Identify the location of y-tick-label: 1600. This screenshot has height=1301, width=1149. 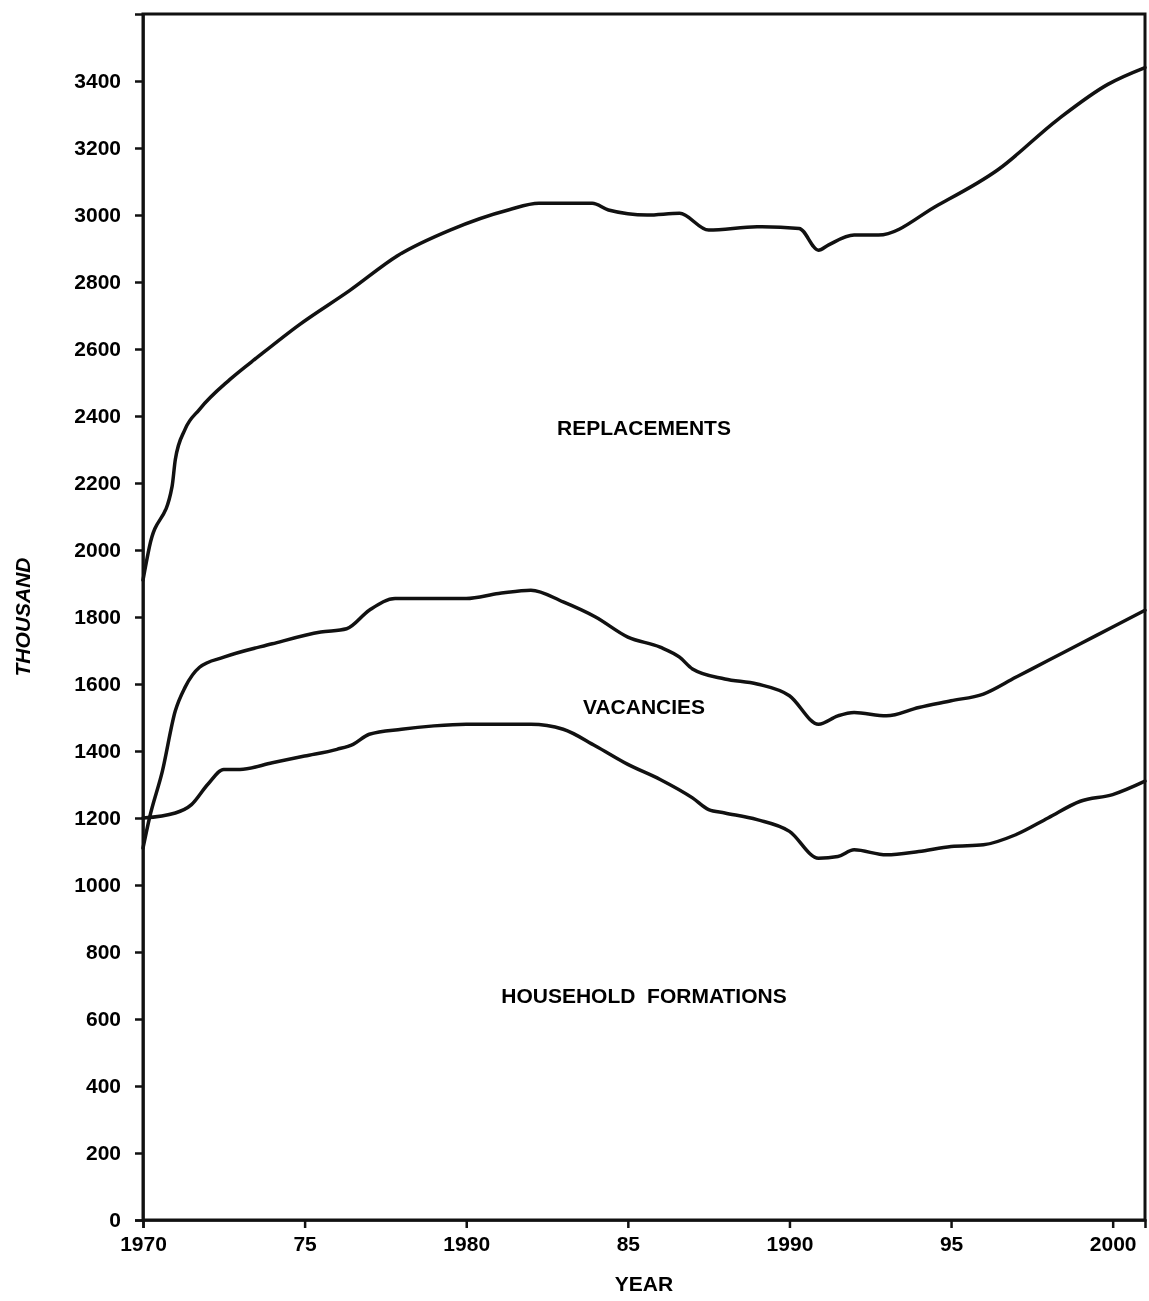
(97, 684).